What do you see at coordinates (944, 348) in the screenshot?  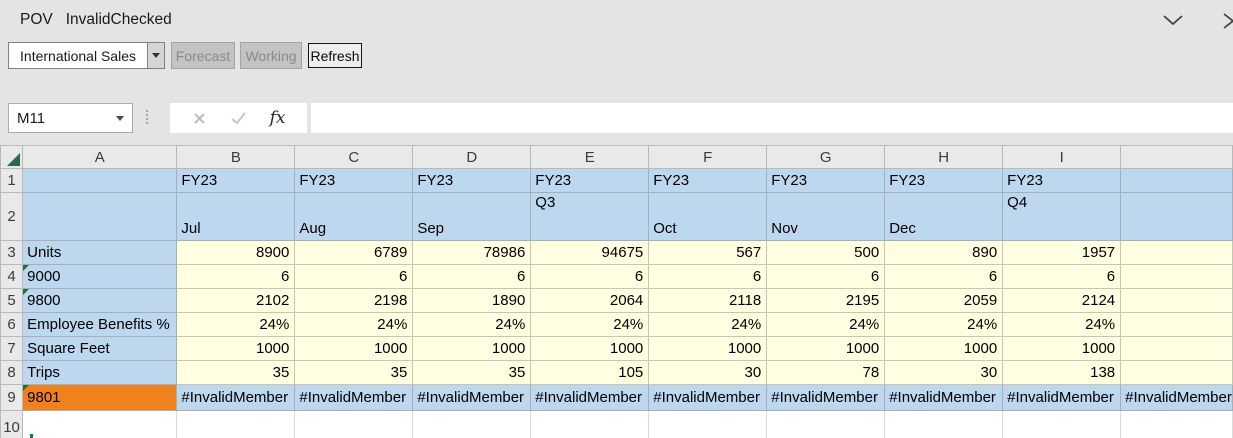 I see `cell-H7: 1000` at bounding box center [944, 348].